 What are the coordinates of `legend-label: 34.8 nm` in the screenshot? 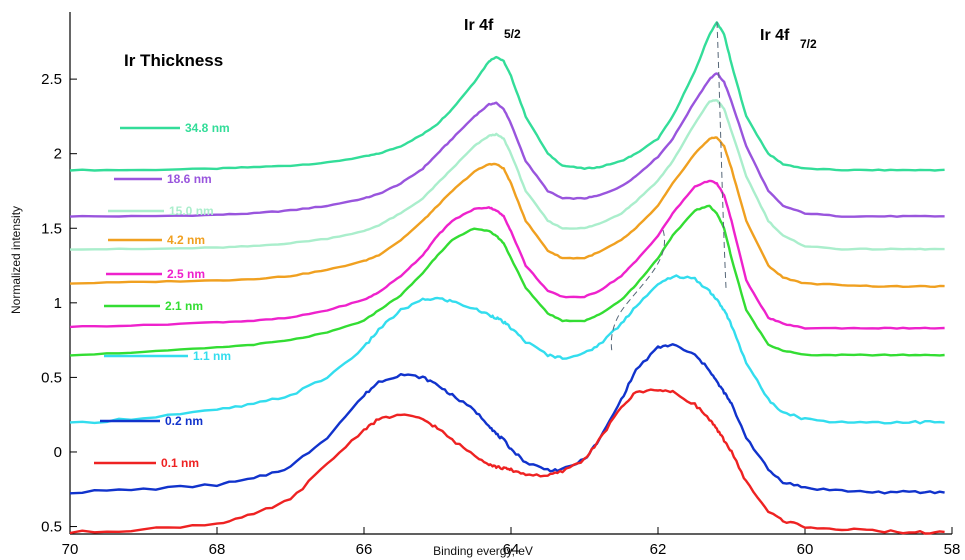 It's located at (207, 128).